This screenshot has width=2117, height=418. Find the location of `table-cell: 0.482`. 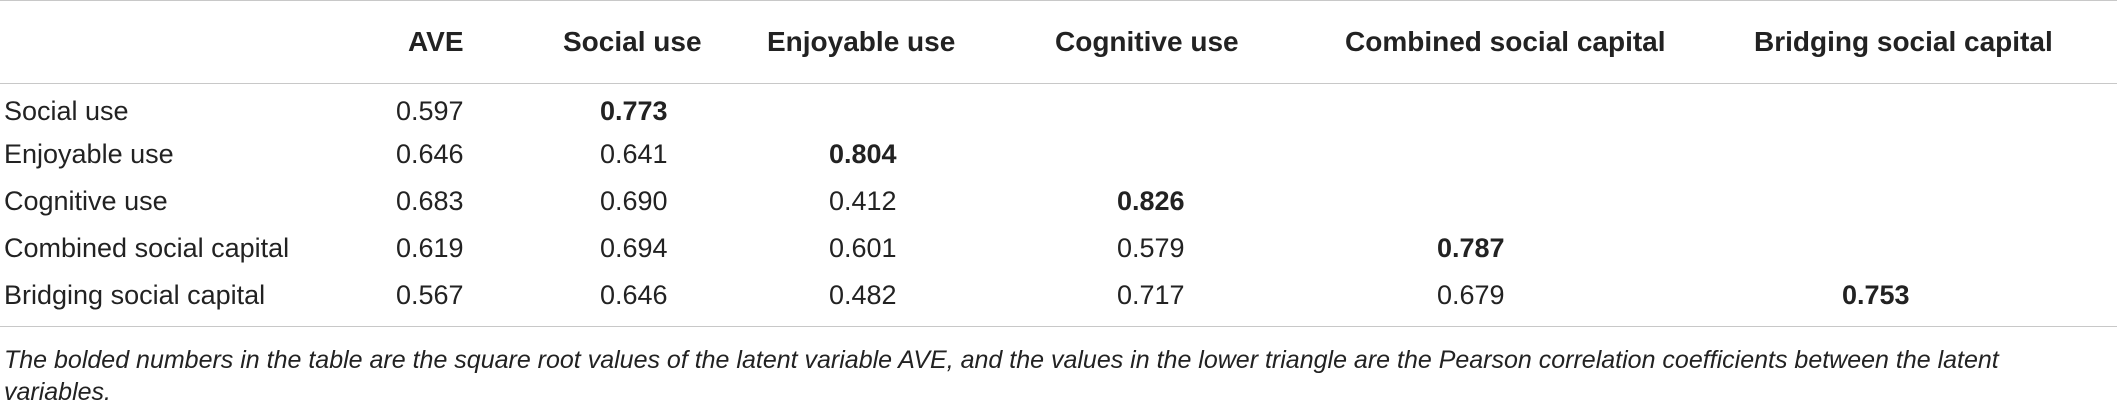

table-cell: 0.482 is located at coordinates (911, 299).